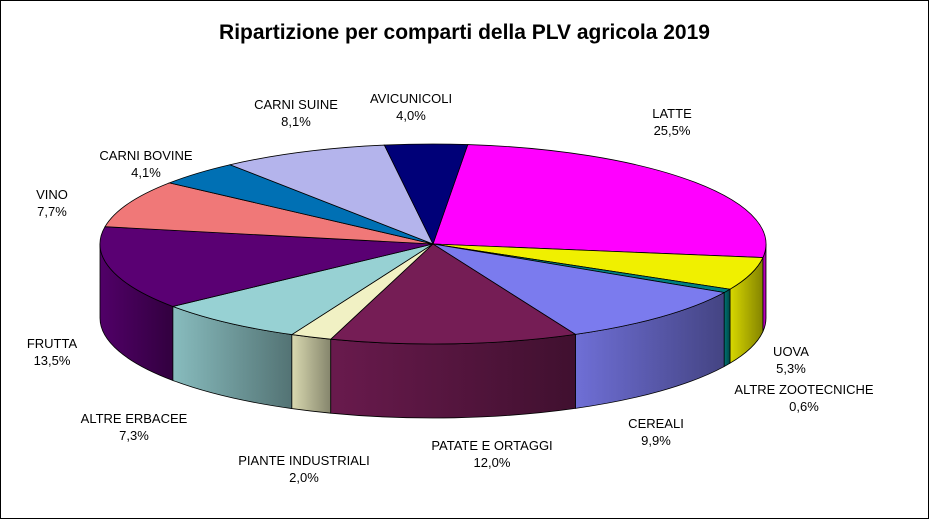  Describe the element at coordinates (672, 130) in the screenshot. I see `data-label-percent: 25,5%` at that location.